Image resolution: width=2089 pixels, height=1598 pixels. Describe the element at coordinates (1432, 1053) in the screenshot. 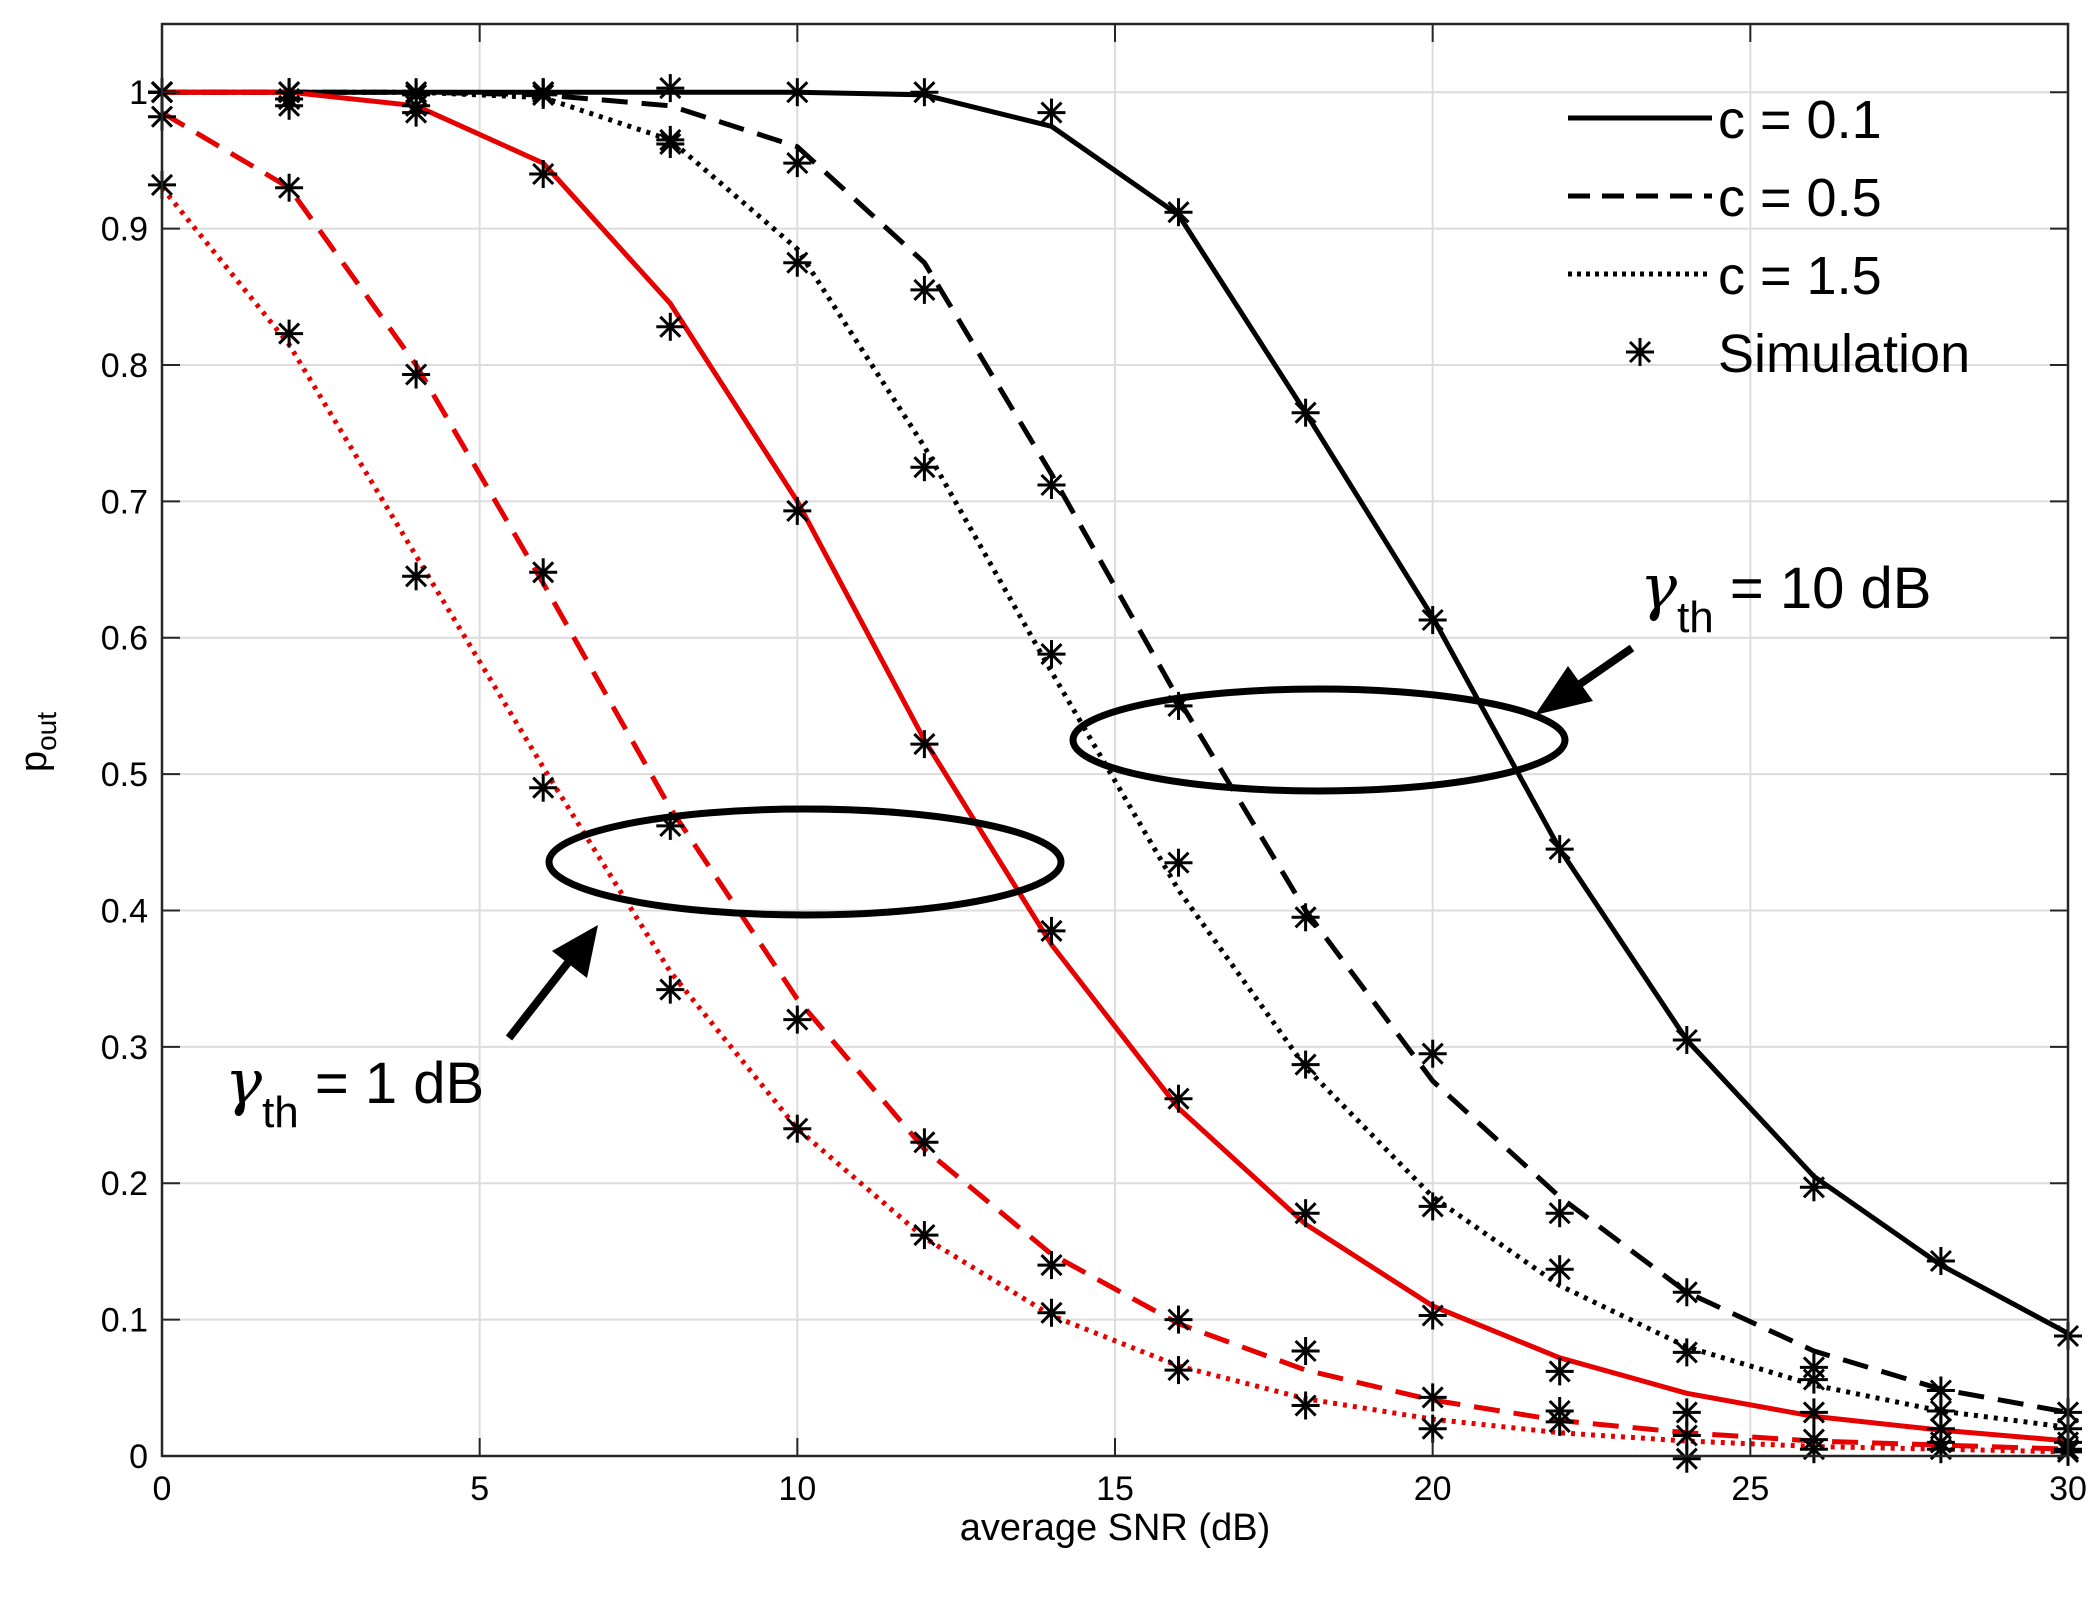

I see `sim-marker-s1-x20` at that location.